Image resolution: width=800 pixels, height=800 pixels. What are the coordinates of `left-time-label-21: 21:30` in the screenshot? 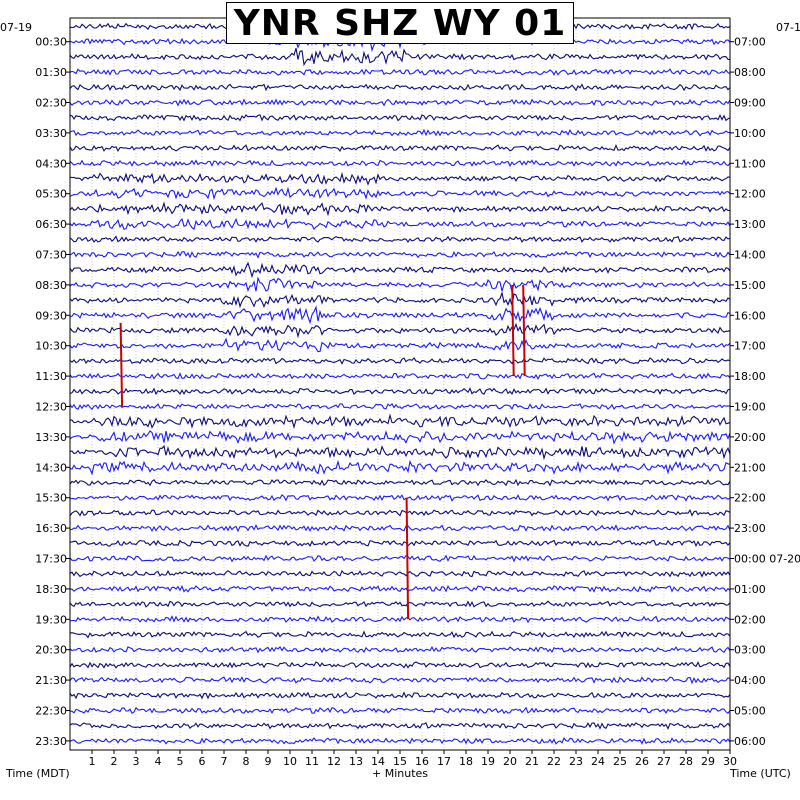 It's located at (51, 680).